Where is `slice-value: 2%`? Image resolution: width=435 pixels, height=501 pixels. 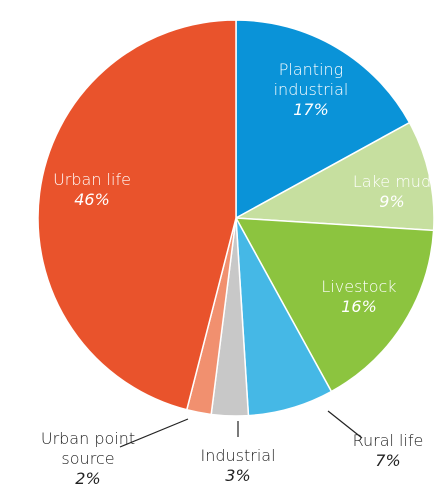 slice-value: 2% is located at coordinates (88, 478).